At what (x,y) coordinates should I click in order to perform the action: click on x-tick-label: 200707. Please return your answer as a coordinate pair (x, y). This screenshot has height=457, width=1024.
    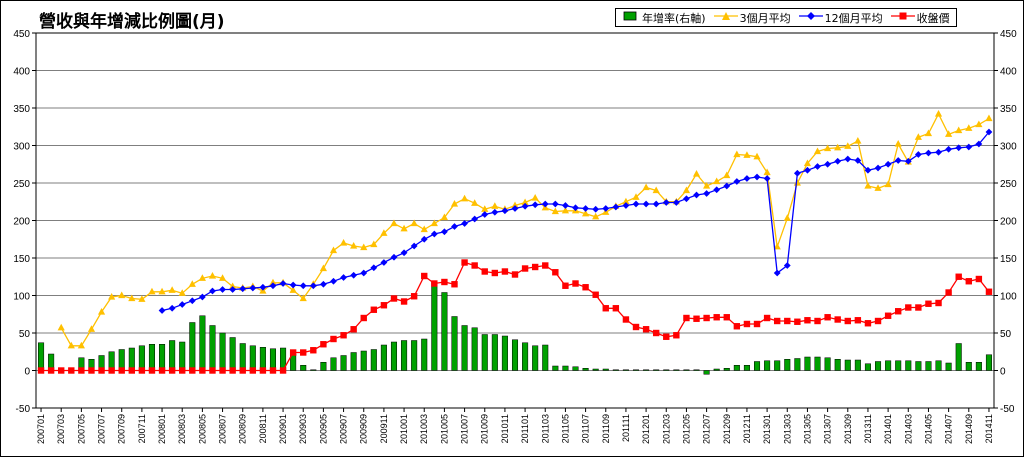
    Looking at the image, I should click on (102, 429).